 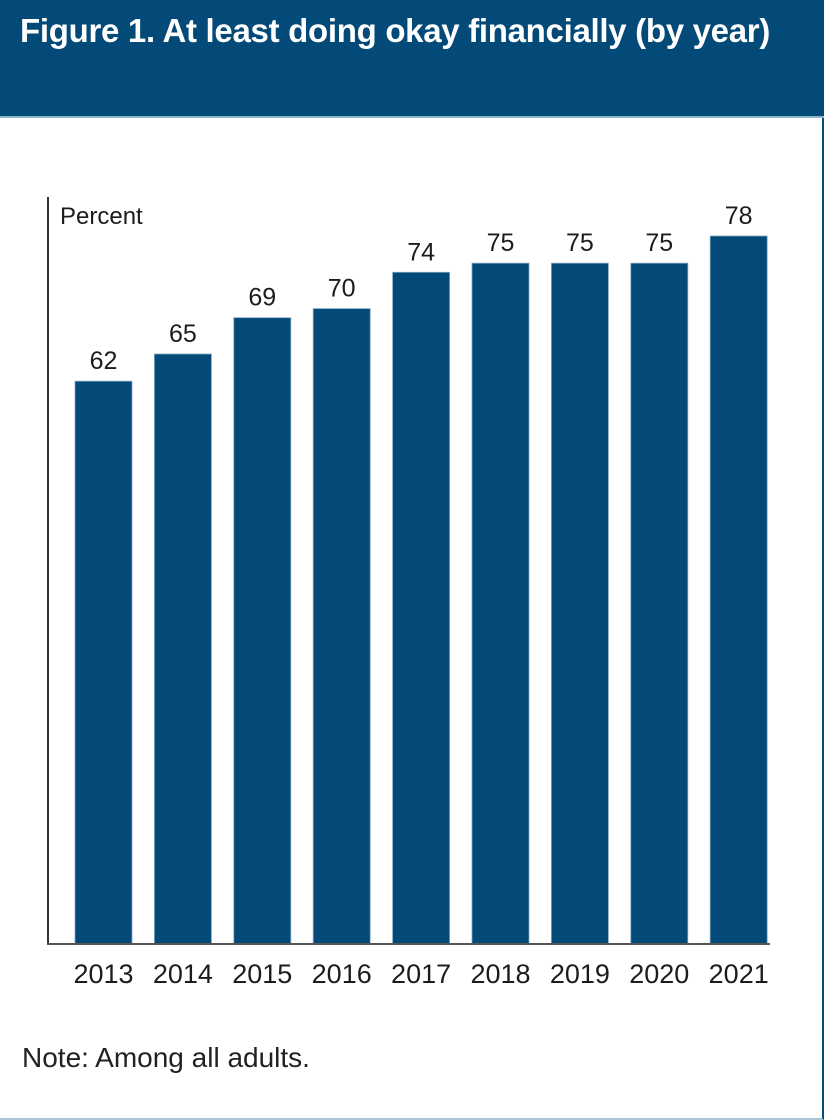 What do you see at coordinates (659, 603) in the screenshot?
I see `bar-2020` at bounding box center [659, 603].